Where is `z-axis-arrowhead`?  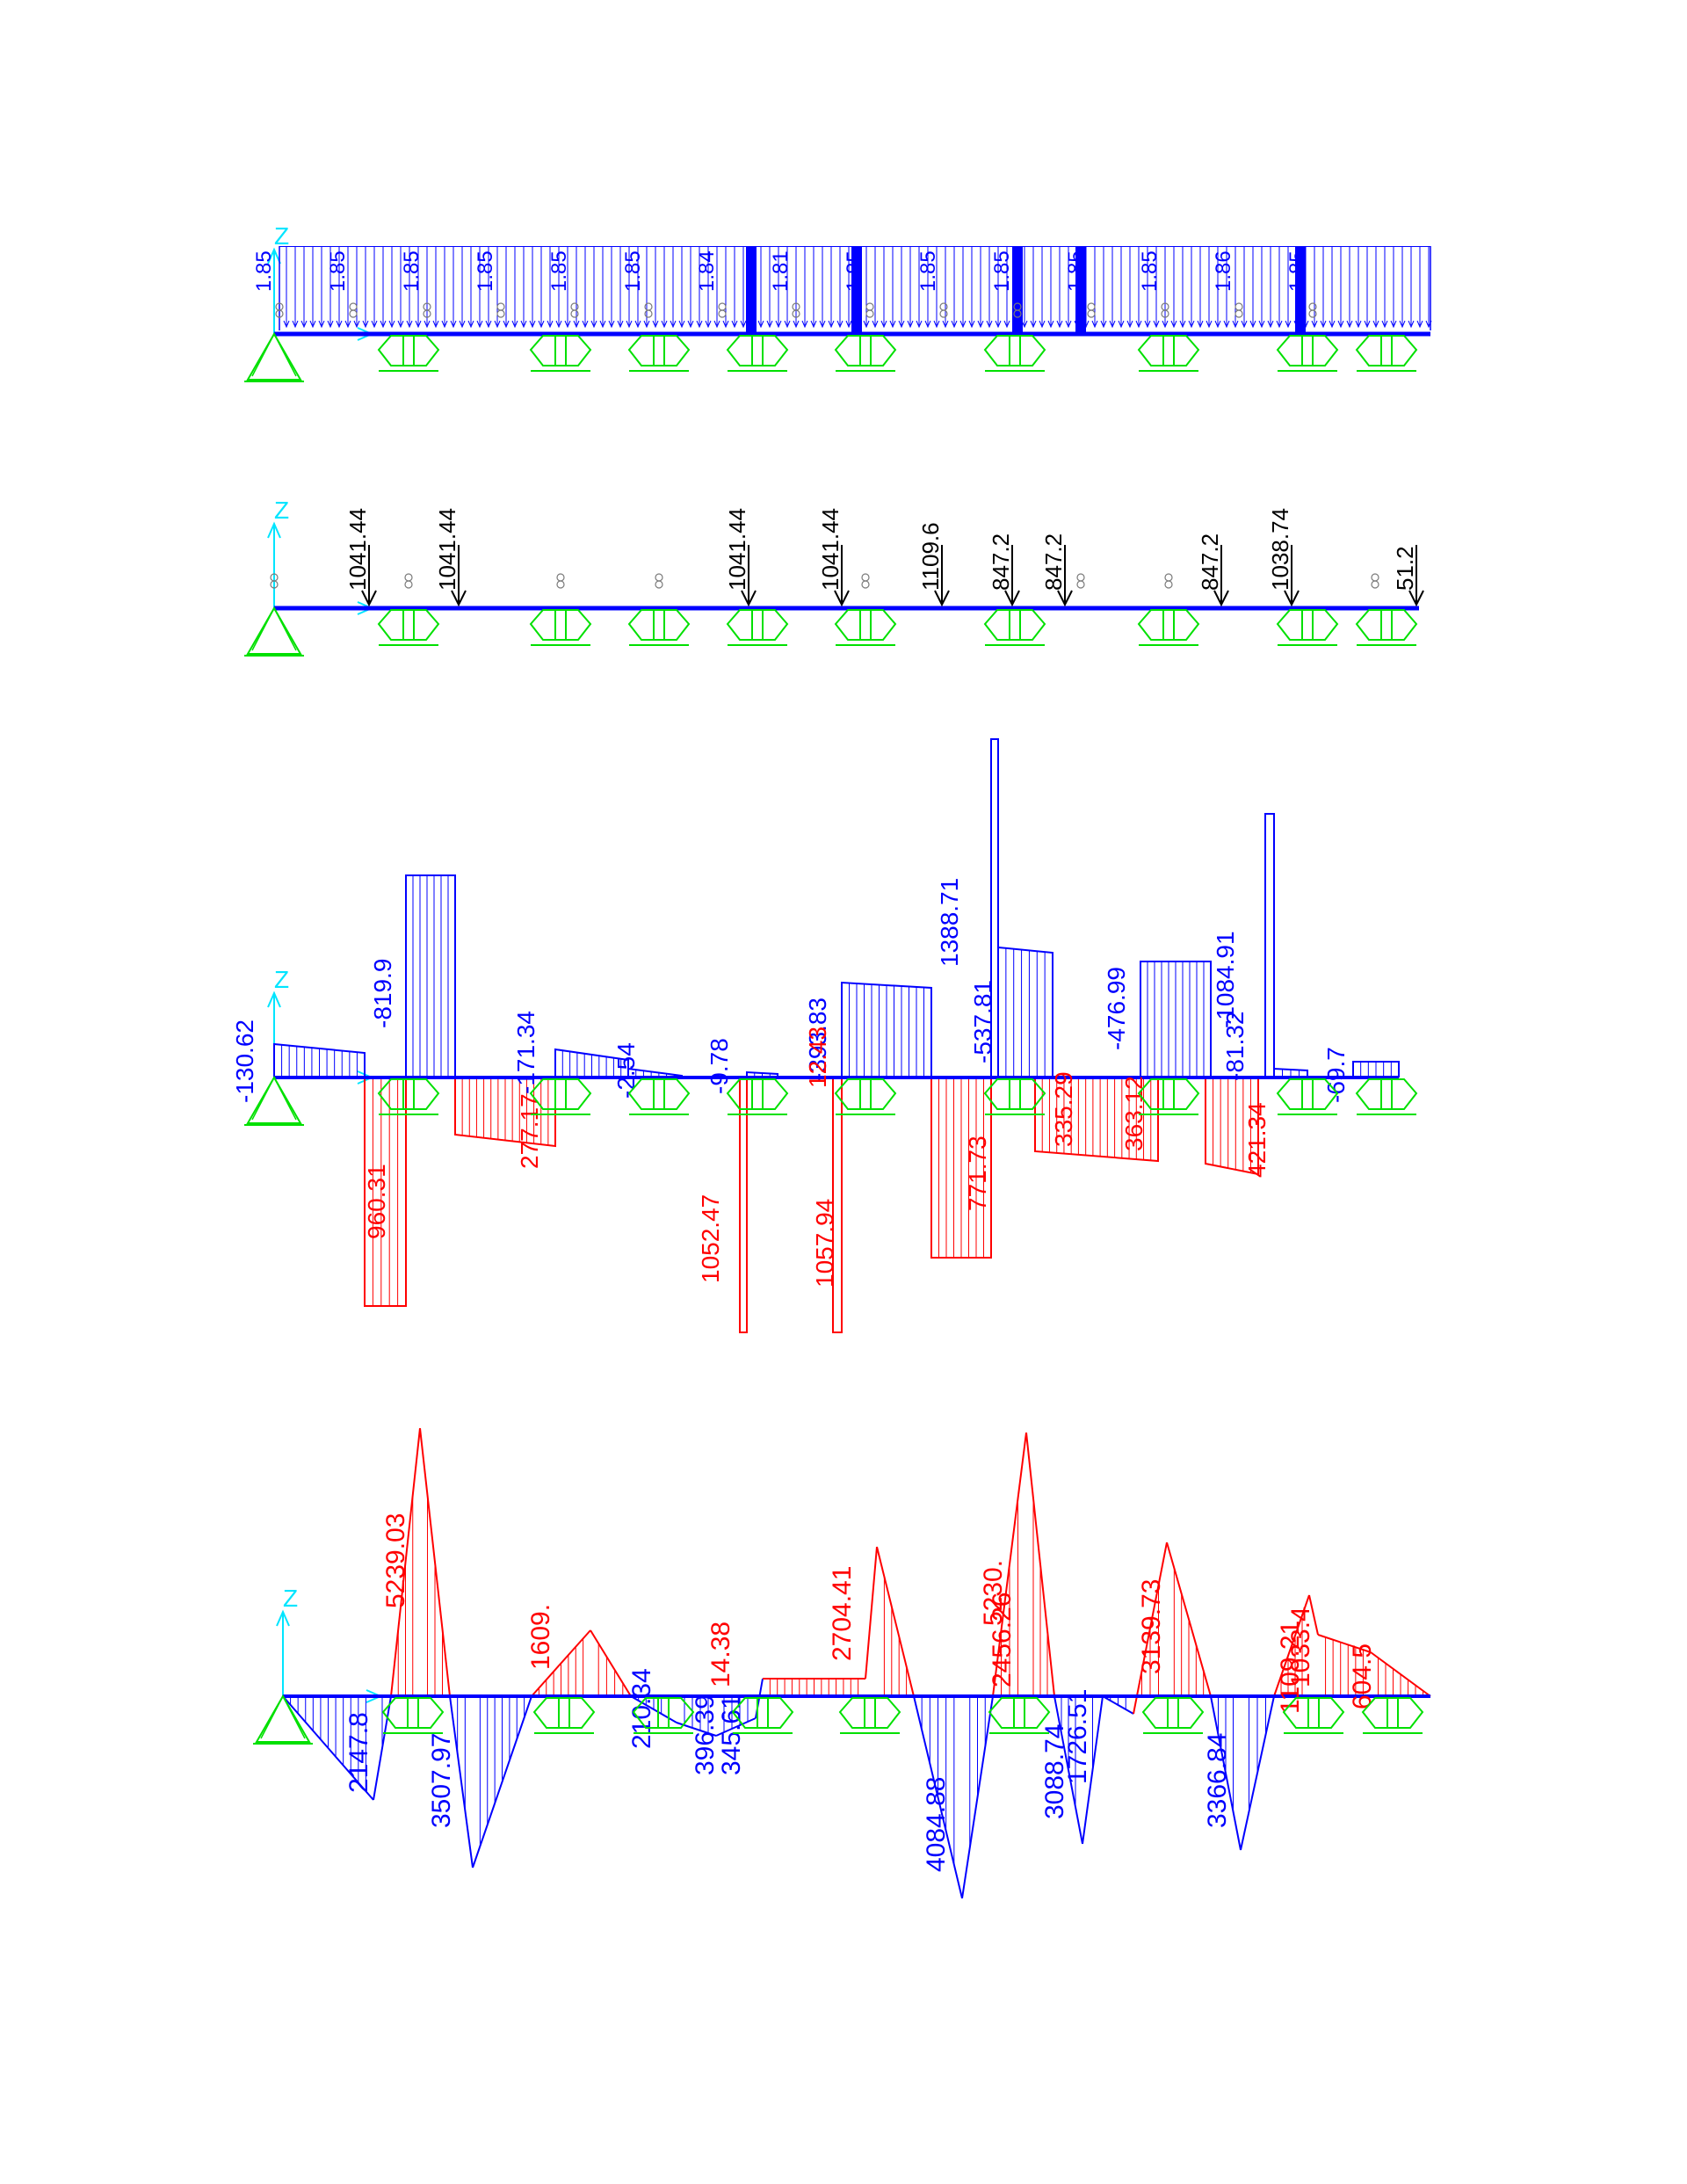
z-axis-arrowhead is located at coordinates (283, 1618).